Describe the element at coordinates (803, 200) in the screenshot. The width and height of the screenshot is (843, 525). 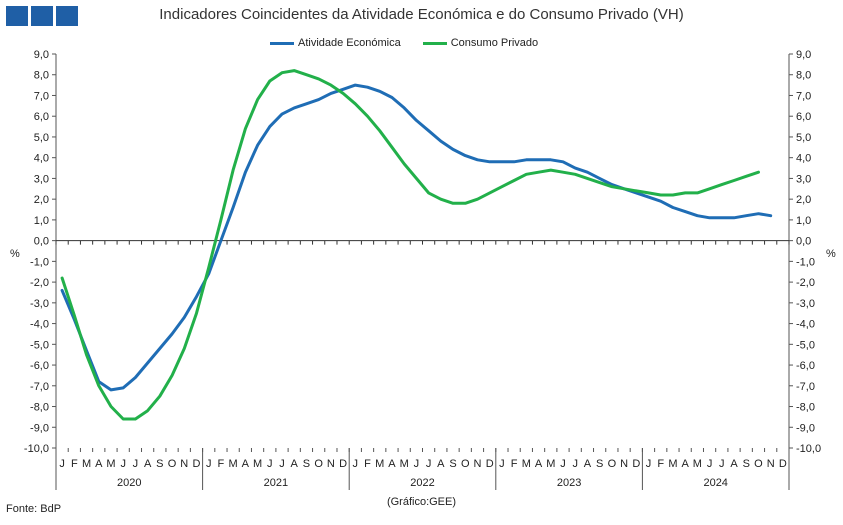
I see `y-tick-label-right: 2,0` at that location.